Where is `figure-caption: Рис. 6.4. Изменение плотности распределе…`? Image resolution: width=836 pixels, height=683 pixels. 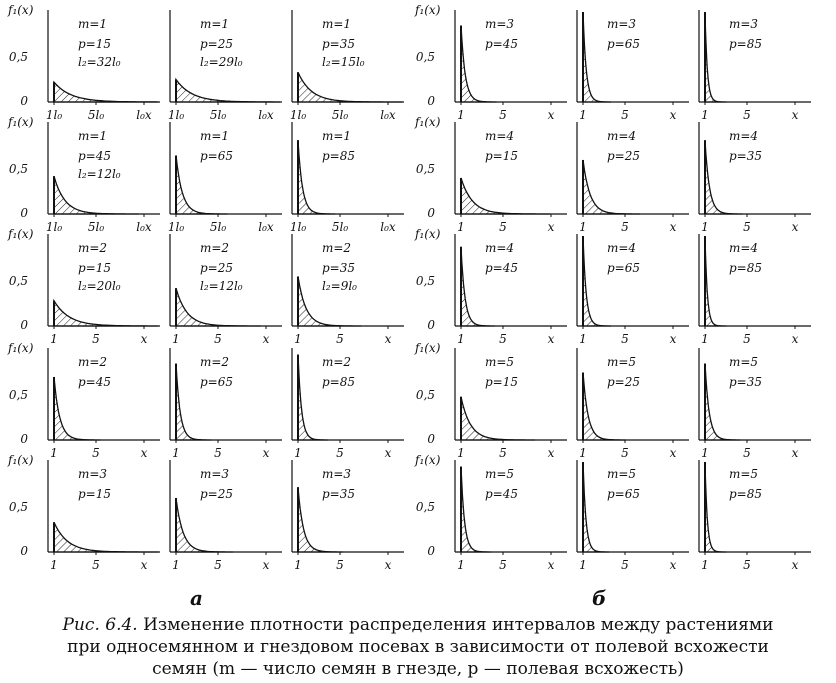 figure-caption: Рис. 6.4. Изменение плотности распределе… is located at coordinates (418, 647).